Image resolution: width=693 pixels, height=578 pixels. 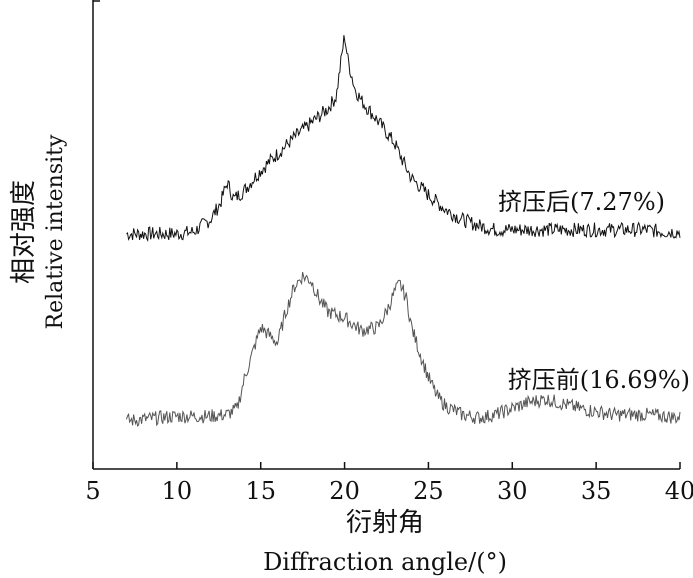 I want to click on series-label-after: 挤压后(7.27%), so click(x=581, y=202).